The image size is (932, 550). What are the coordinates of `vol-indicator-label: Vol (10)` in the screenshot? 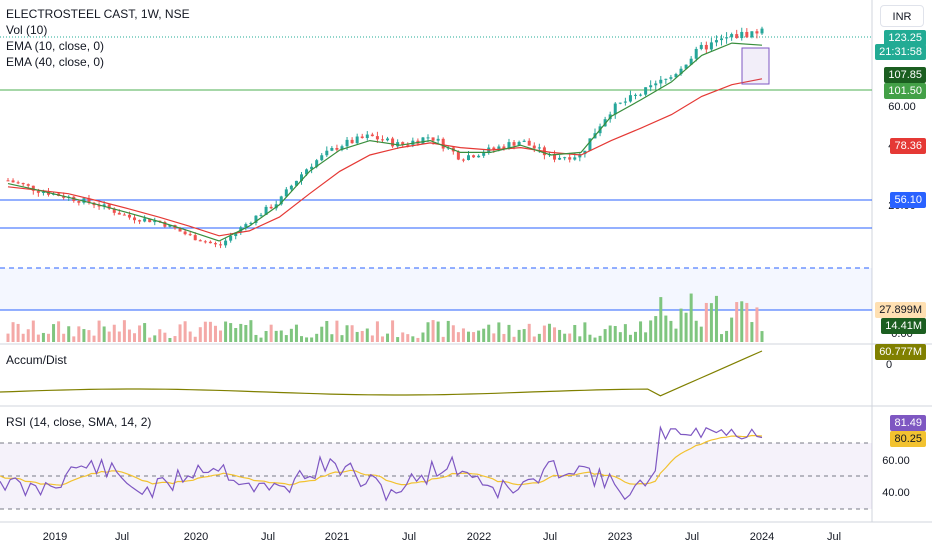 It's located at (27, 30).